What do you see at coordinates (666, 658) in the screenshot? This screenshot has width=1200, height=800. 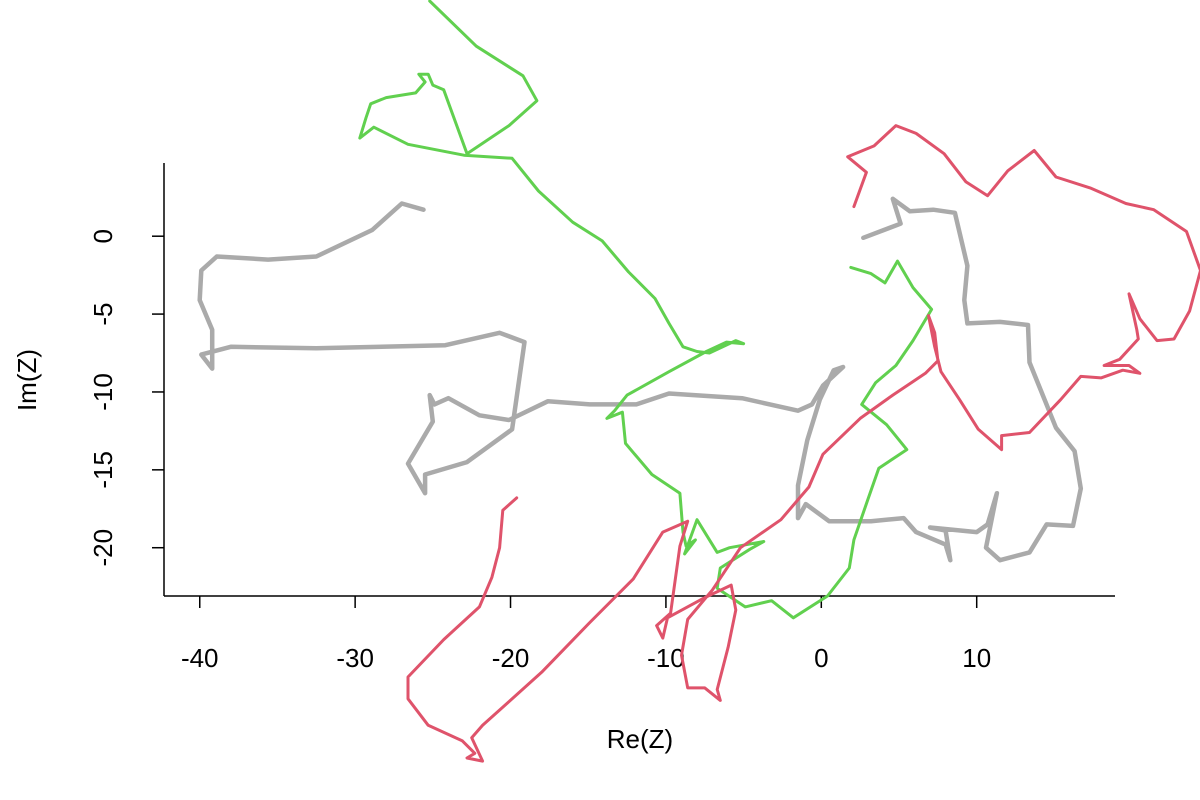 I see `x-tick-label: -10` at bounding box center [666, 658].